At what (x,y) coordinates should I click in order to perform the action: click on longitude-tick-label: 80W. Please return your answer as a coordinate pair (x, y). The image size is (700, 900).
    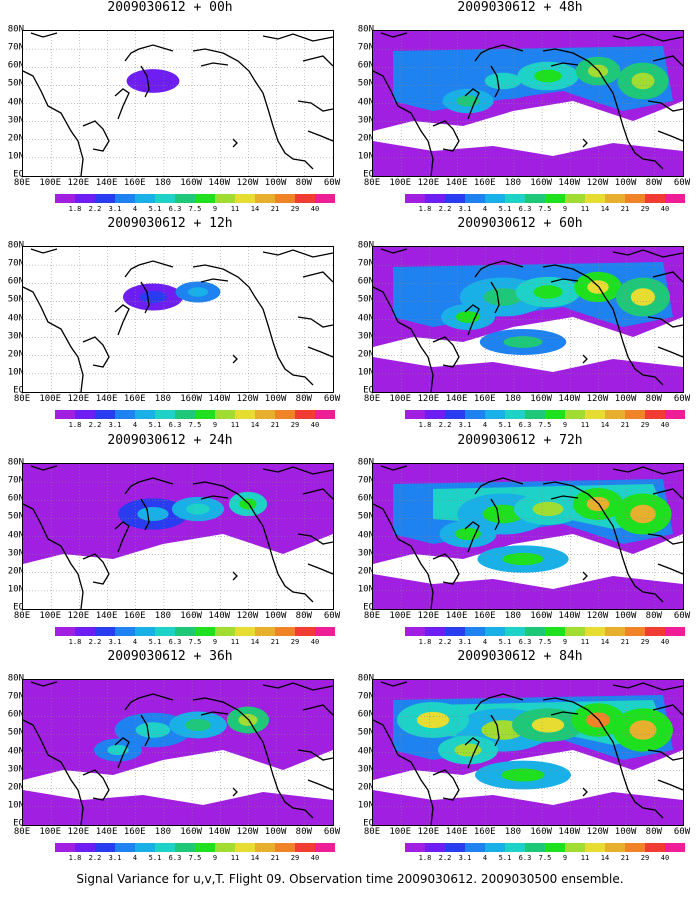
    Looking at the image, I should click on (653, 832).